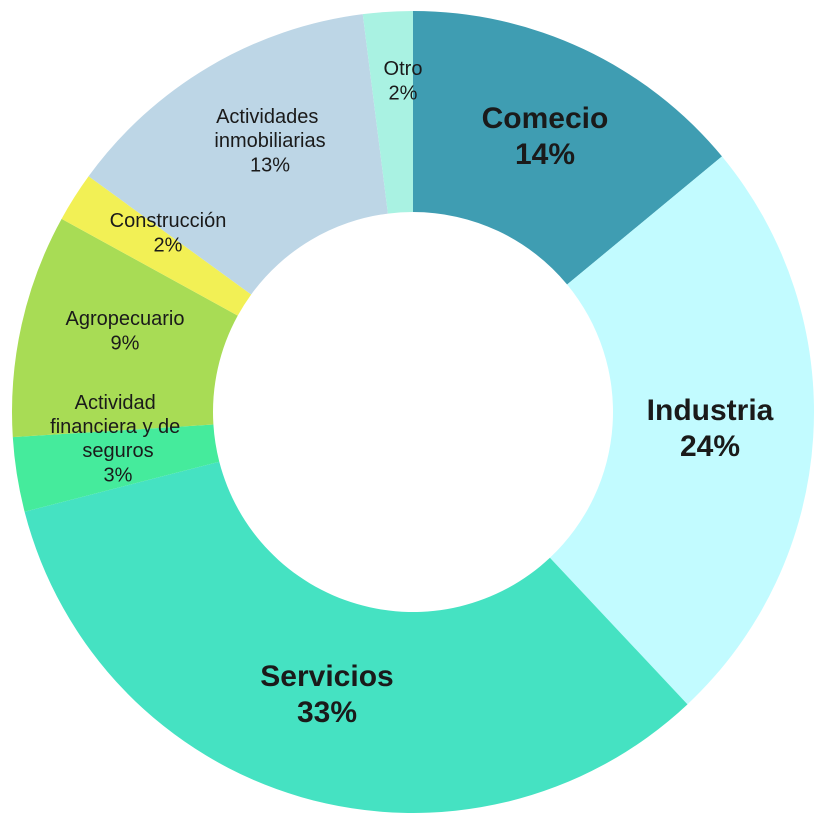 The height and width of the screenshot is (814, 815). I want to click on label-line: Agropecuario, so click(125, 319).